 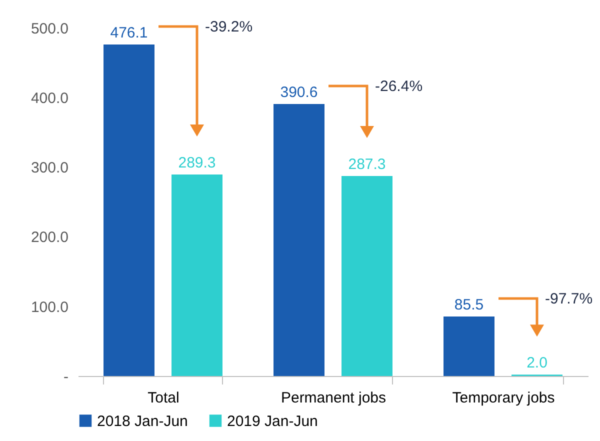 What do you see at coordinates (49, 98) in the screenshot?
I see `y-tick-label: 400.0` at bounding box center [49, 98].